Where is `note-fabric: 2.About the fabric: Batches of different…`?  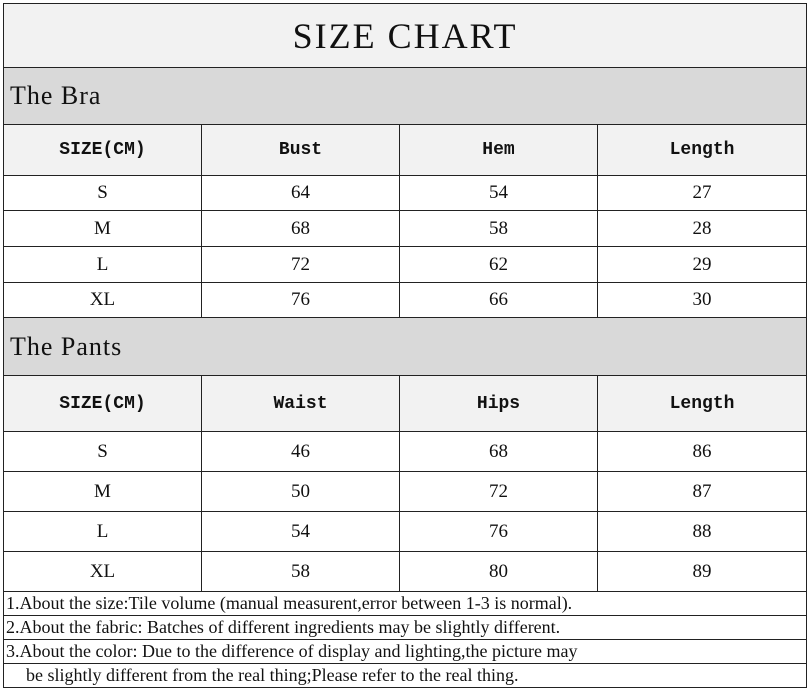 note-fabric: 2.About the fabric: Batches of different… is located at coordinates (405, 627).